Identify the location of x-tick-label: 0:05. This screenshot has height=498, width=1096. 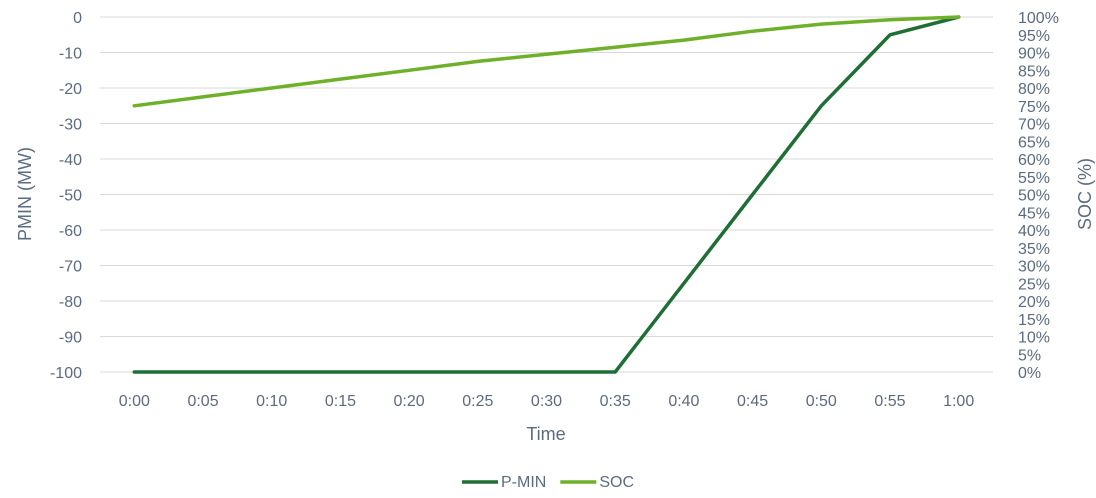
(202, 401).